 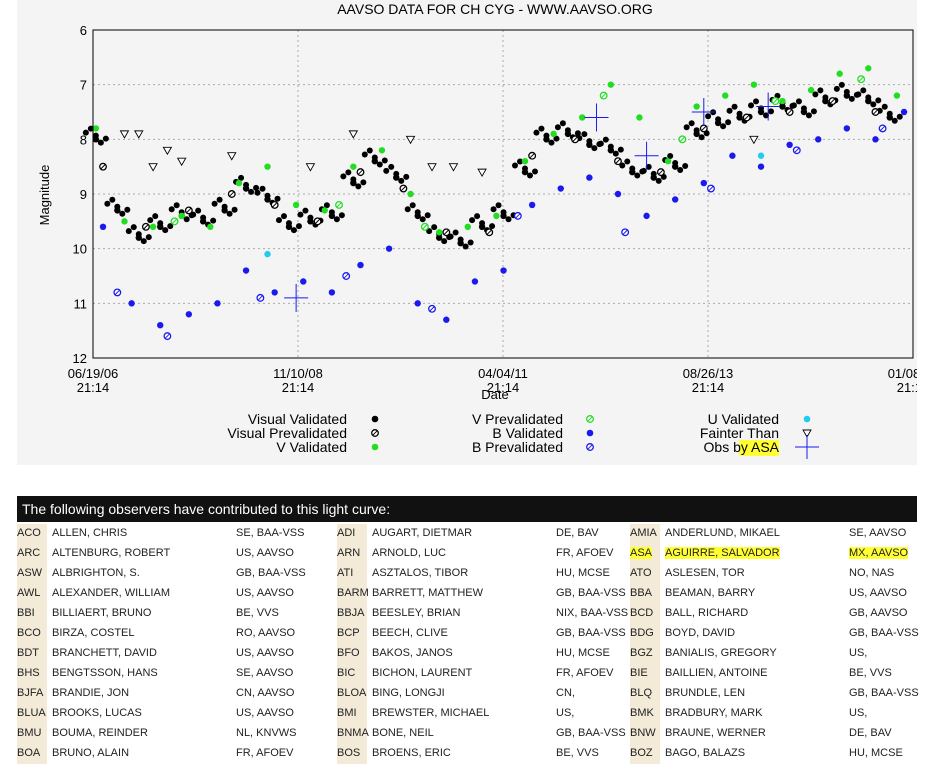 What do you see at coordinates (30, 573) in the screenshot?
I see `observer-code: ASW` at bounding box center [30, 573].